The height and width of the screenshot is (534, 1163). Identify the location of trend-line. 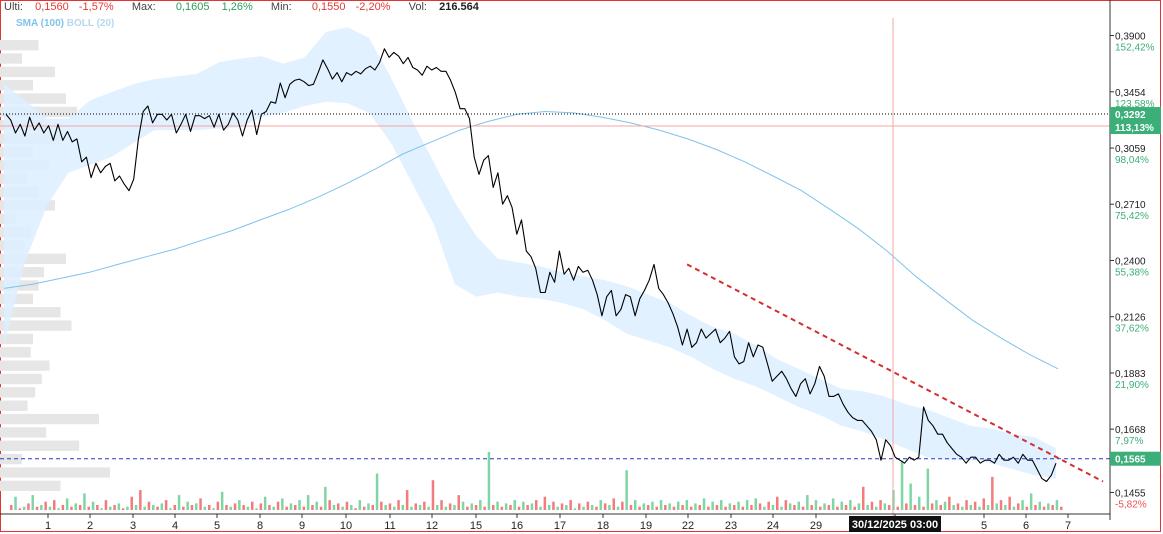
(895, 373).